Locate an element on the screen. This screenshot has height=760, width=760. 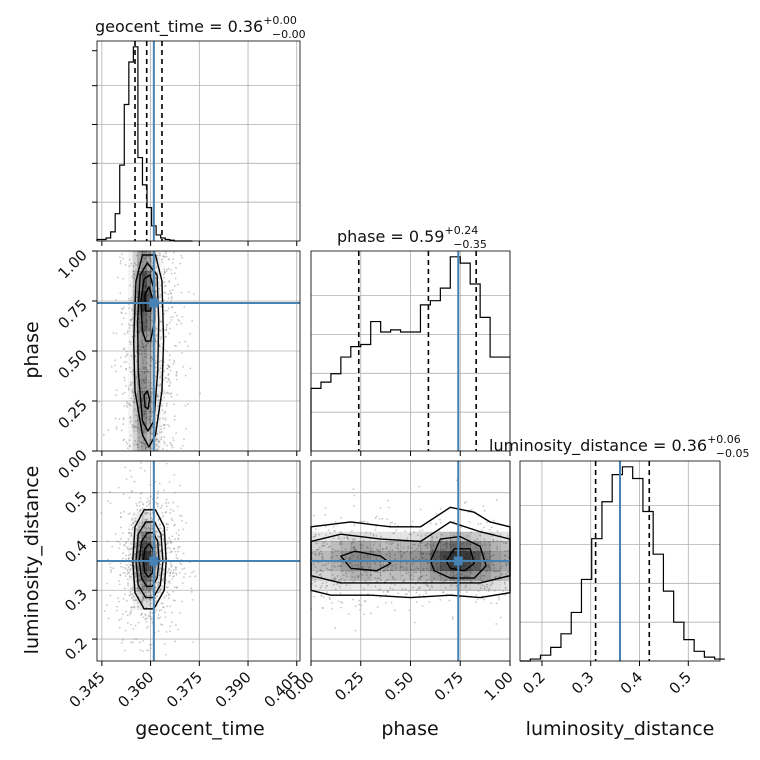
p10-density-cell is located at coordinates (140, 401).